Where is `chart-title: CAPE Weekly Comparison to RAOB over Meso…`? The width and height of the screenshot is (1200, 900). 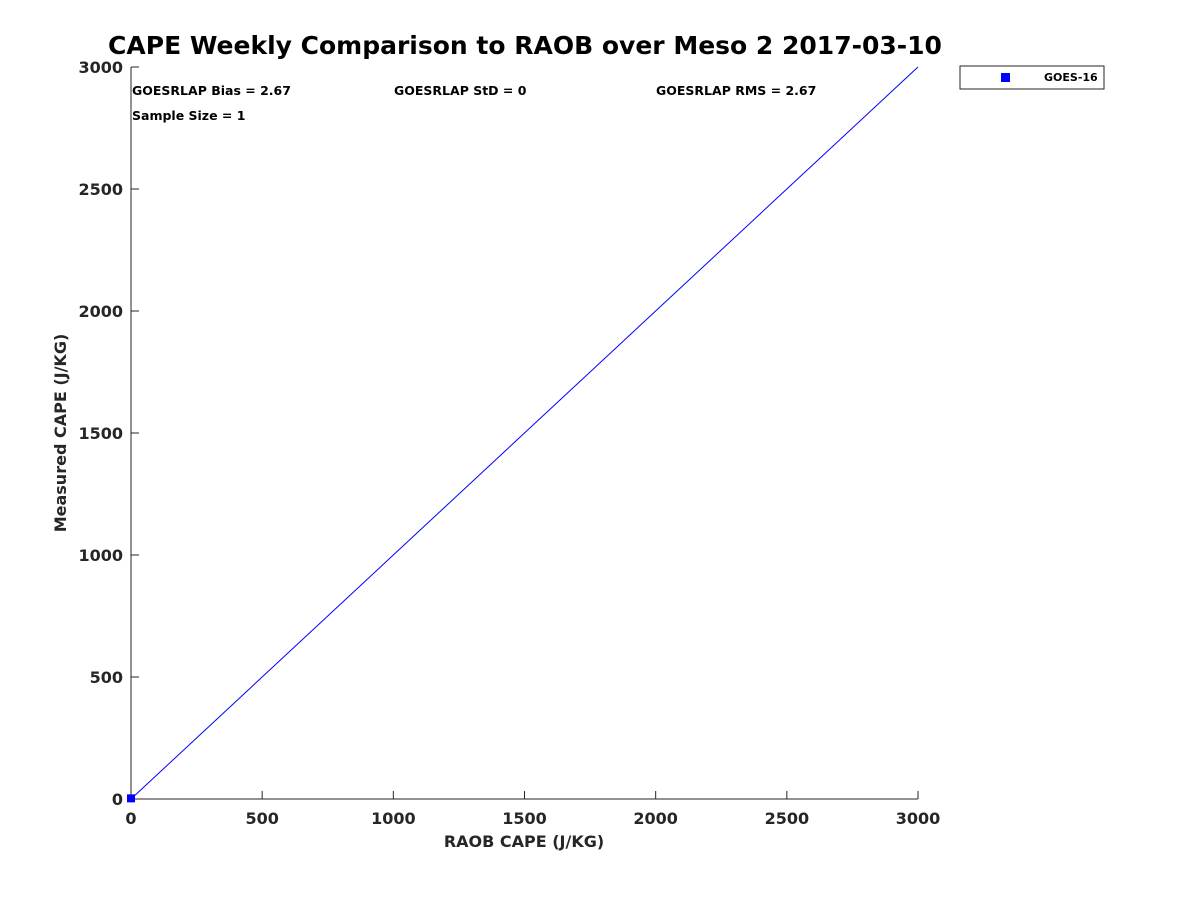
chart-title: CAPE Weekly Comparison to RAOB over Meso… is located at coordinates (525, 45).